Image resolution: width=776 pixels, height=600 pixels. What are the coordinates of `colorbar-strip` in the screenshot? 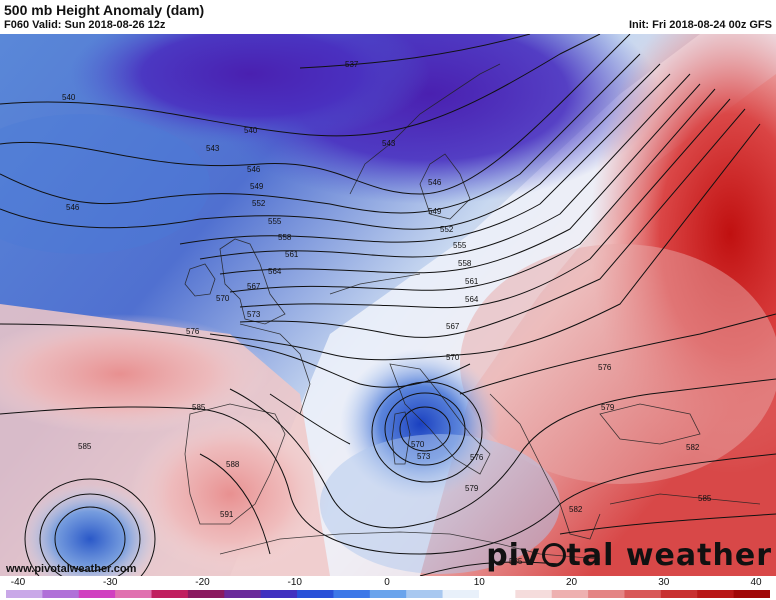 It's located at (388, 594).